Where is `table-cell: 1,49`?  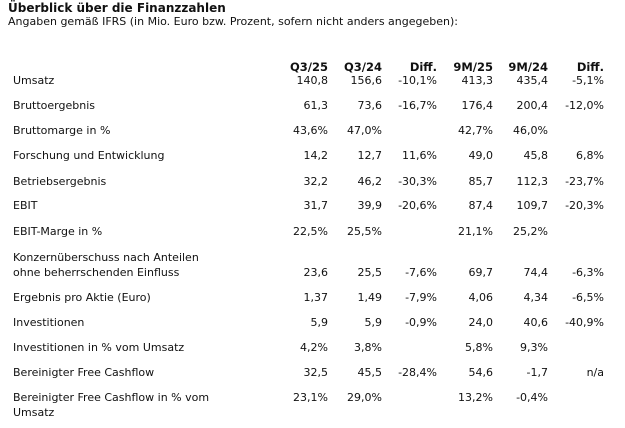 table-cell: 1,49 is located at coordinates (370, 297).